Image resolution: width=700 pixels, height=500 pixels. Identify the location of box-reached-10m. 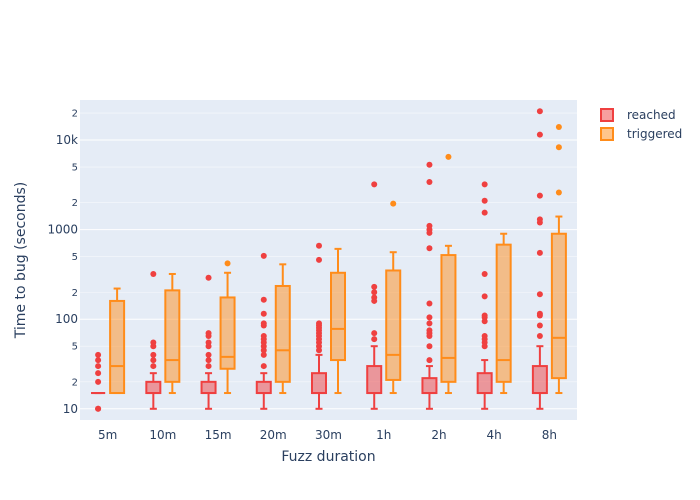
(153, 340).